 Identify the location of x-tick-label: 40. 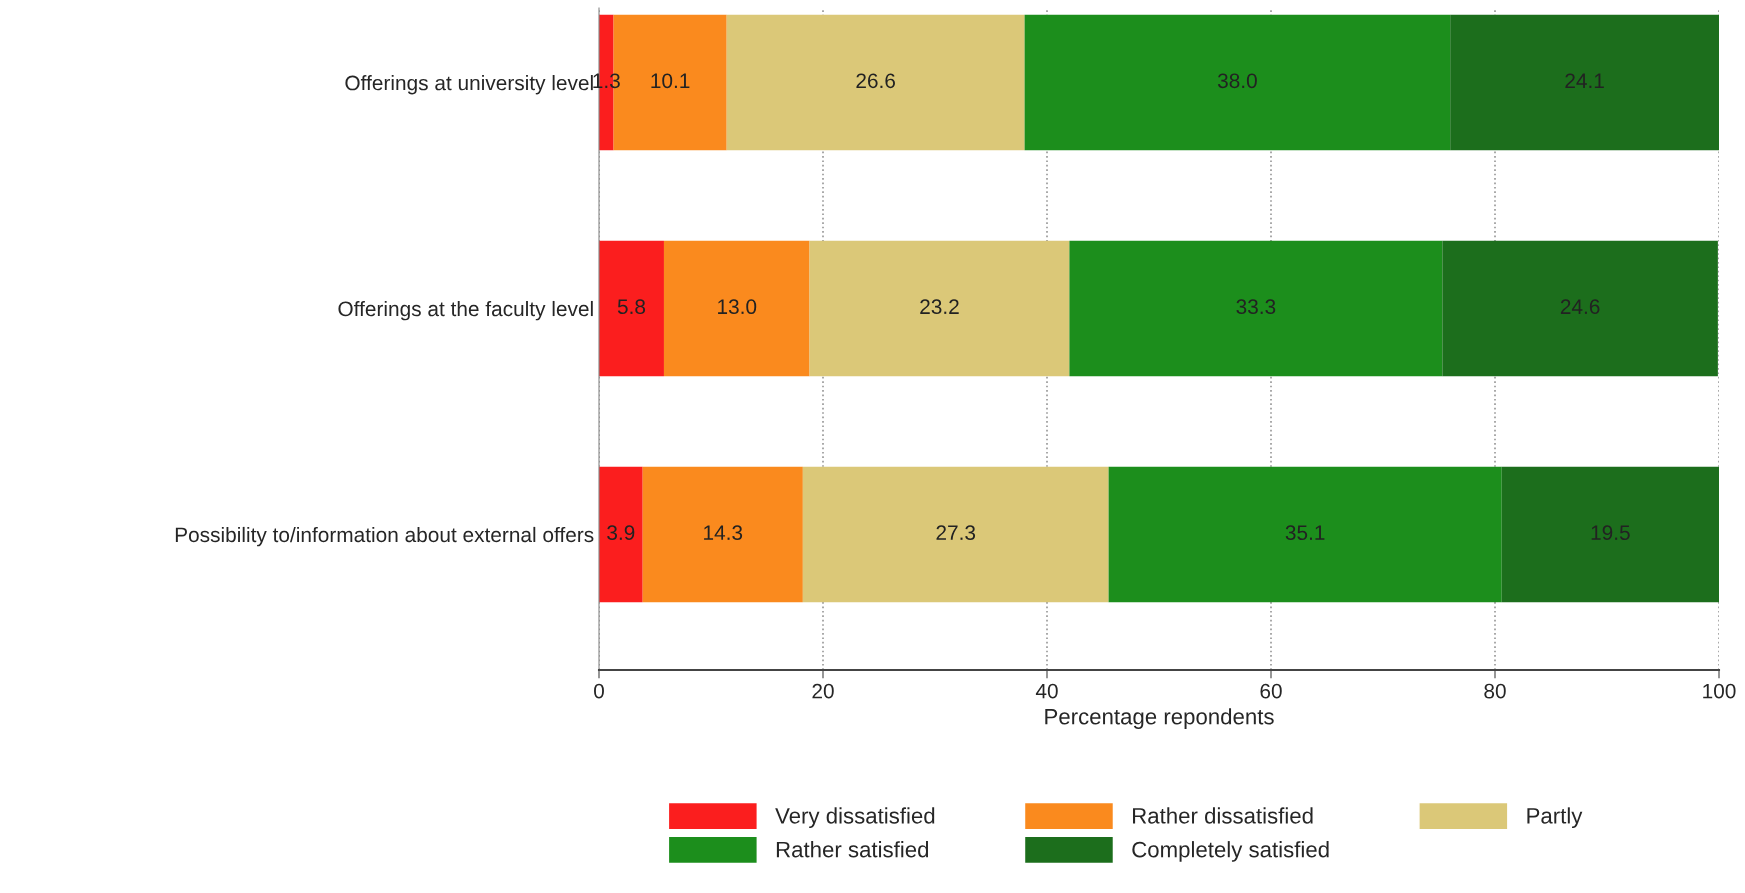
(1046, 691).